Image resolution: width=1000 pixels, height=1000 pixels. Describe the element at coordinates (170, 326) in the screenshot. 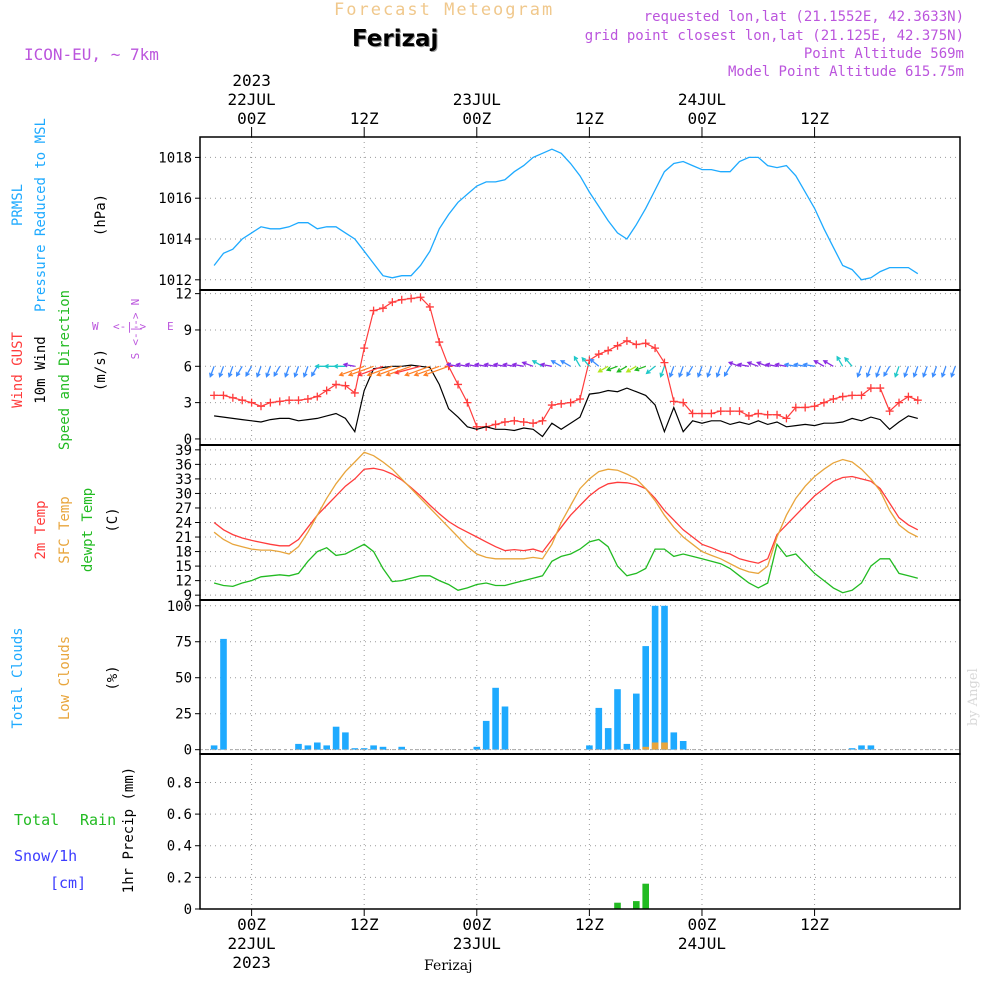

I see `compass-e: E` at that location.